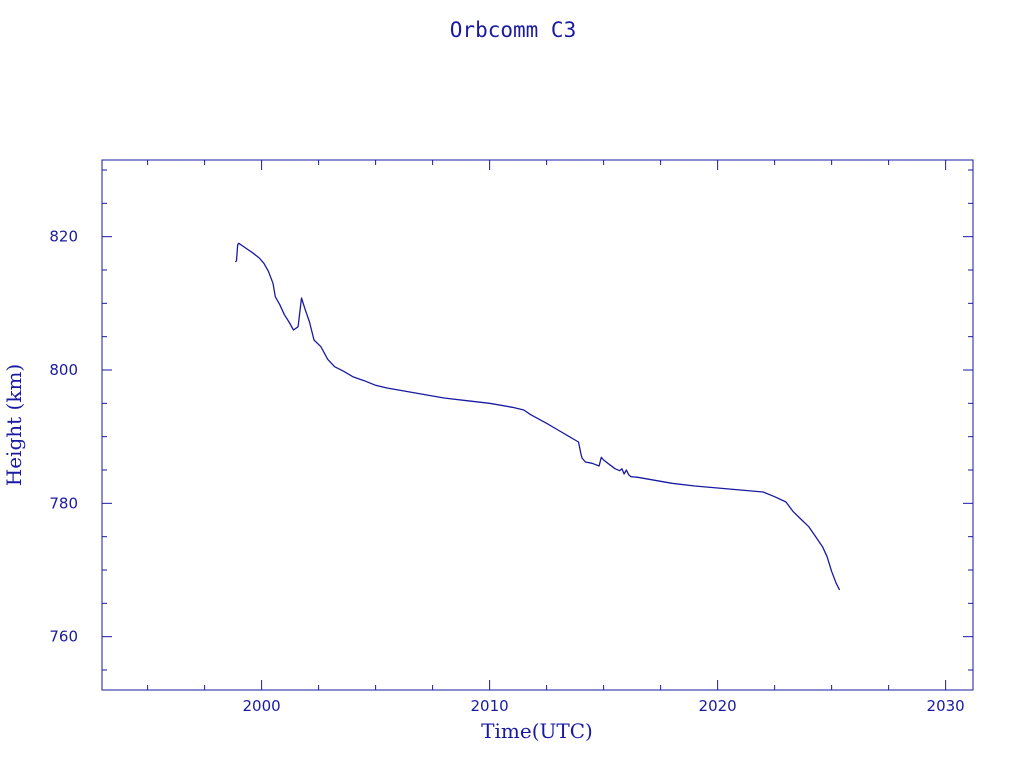 This screenshot has width=1024, height=768. Describe the element at coordinates (537, 731) in the screenshot. I see `x-axis-label: Time(UTC)` at that location.